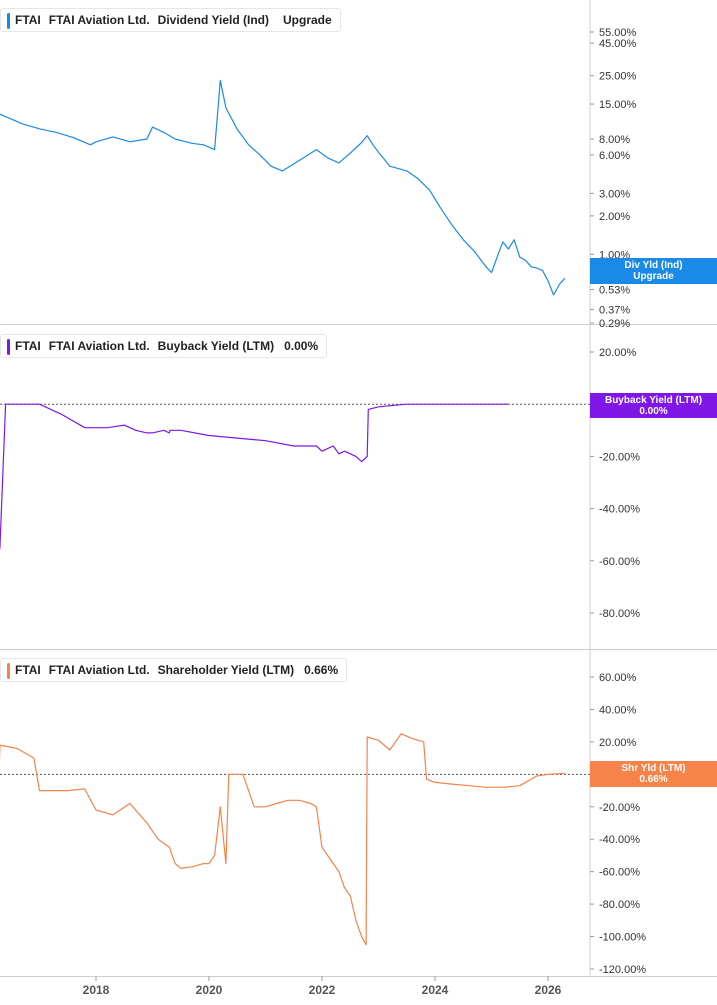 Image resolution: width=717 pixels, height=1005 pixels. What do you see at coordinates (653, 265) in the screenshot?
I see `tag-line1: Div Yld (Ind)` at bounding box center [653, 265].